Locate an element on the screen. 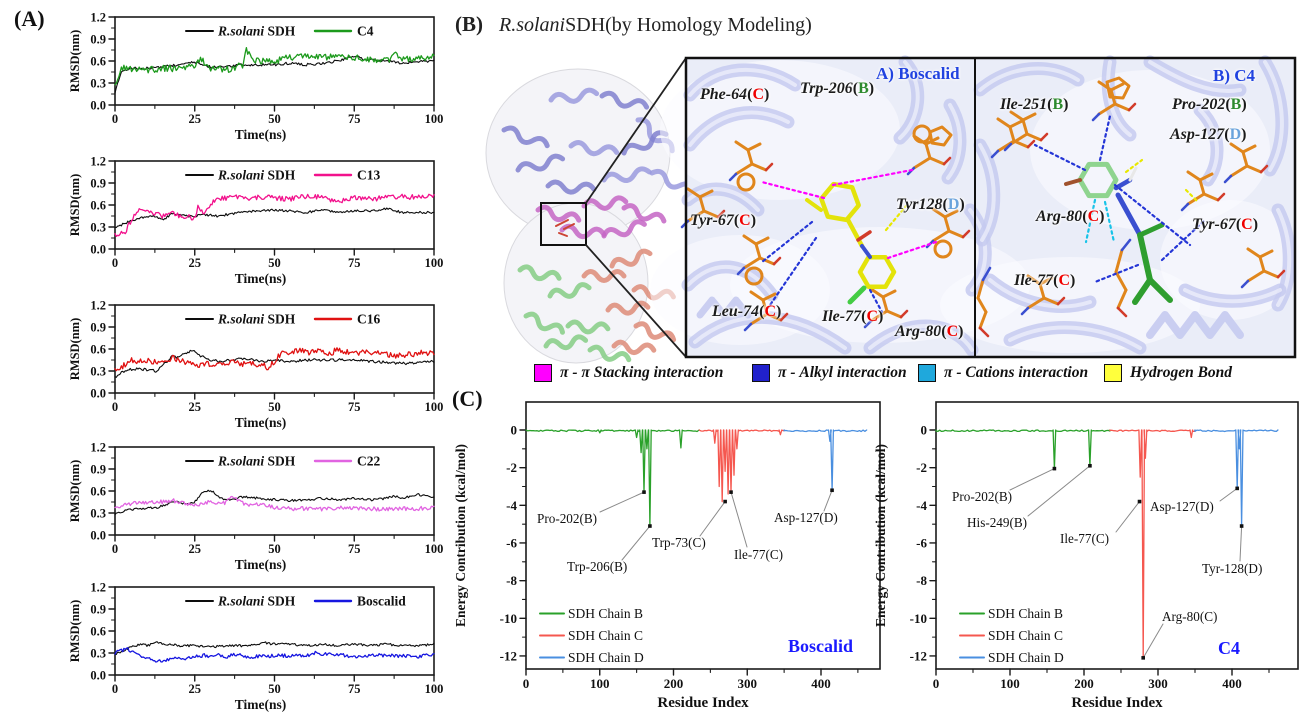 Image resolution: width=1308 pixels, height=714 pixels. series-sdh is located at coordinates (274, 218).